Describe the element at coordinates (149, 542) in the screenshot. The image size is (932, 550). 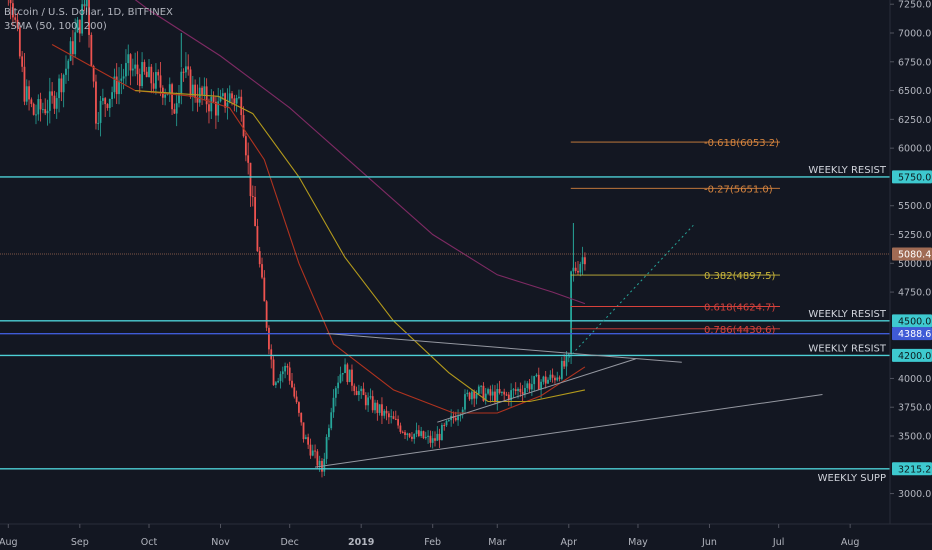
I see `time-tick-label: Oct` at that location.